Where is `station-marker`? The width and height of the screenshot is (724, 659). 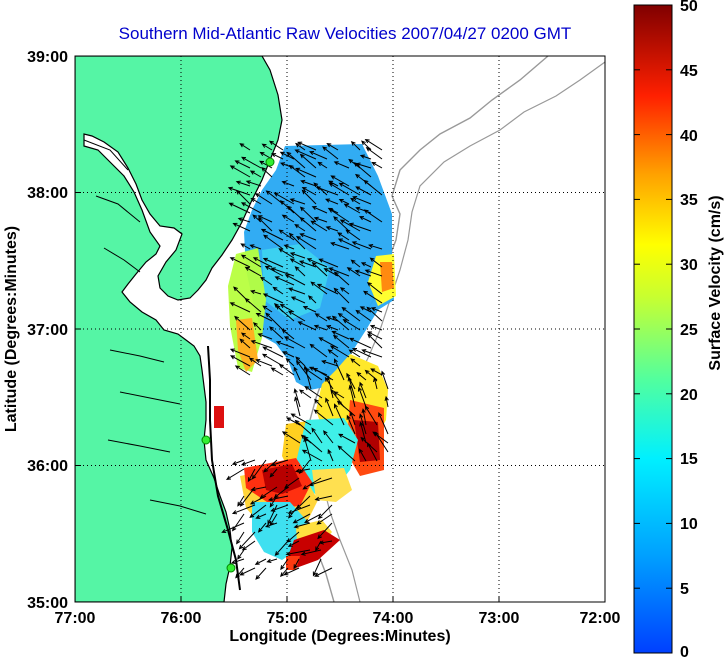
station-marker is located at coordinates (206, 440).